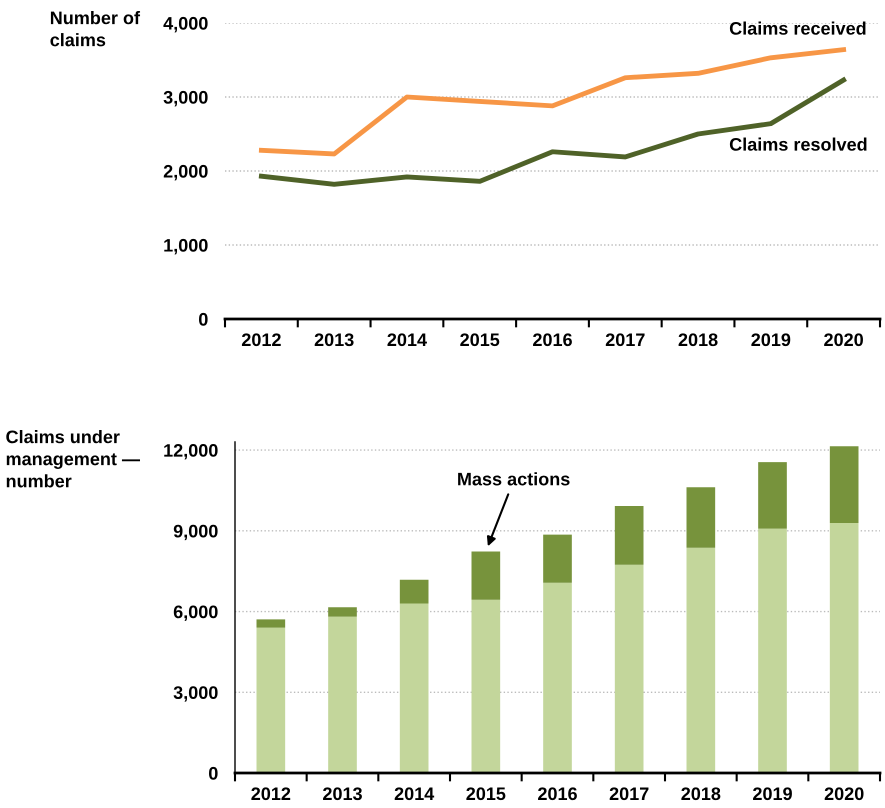 This screenshot has width=885, height=808. I want to click on series-label: Claims resolved, so click(798, 144).